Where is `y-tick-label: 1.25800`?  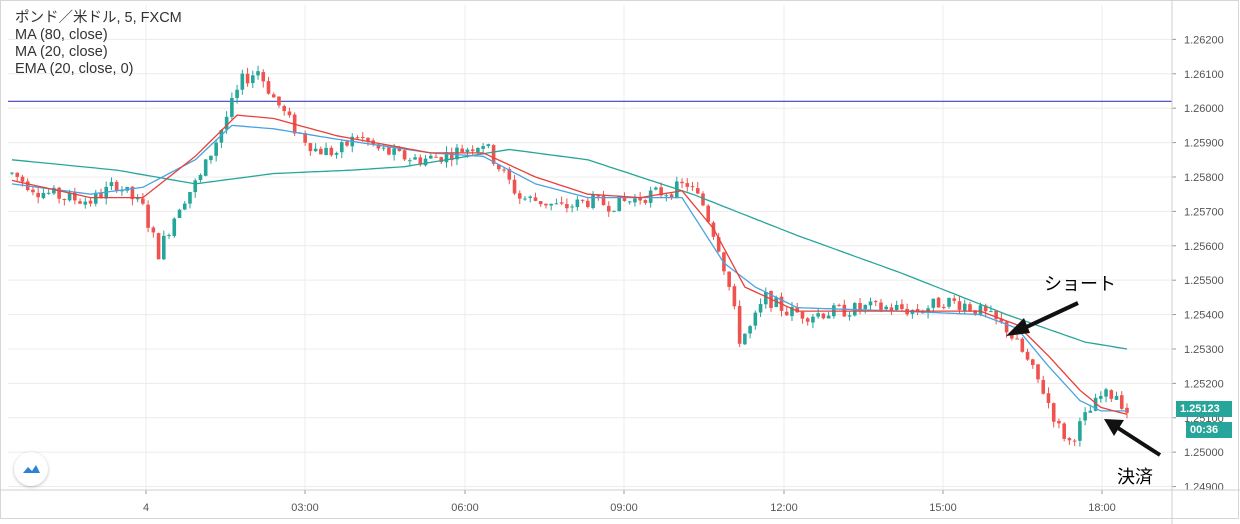
y-tick-label: 1.25800 is located at coordinates (1204, 178).